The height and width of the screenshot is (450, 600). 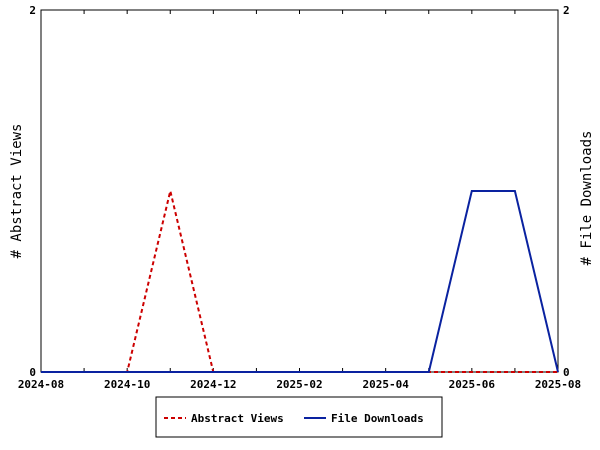 What do you see at coordinates (558, 384) in the screenshot?
I see `x-tick-label: 2025-08` at bounding box center [558, 384].